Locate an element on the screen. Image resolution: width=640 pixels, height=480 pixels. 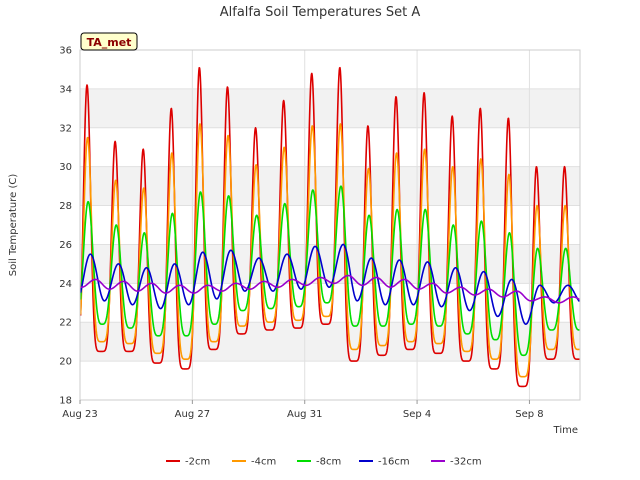
legend-label: -32cm is located at coordinates (466, 462).